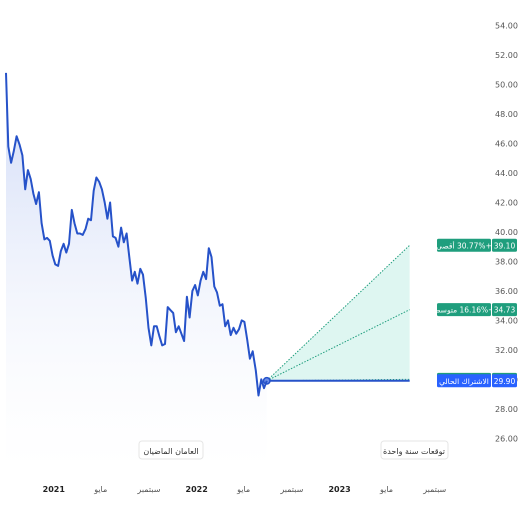  I want to click on y-tick-label: 34.00, so click(506, 320).